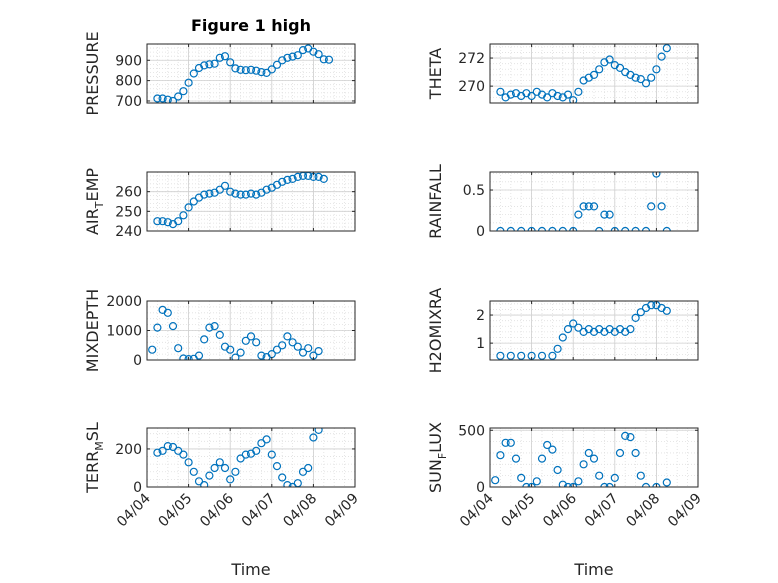  I want to click on y-axis-label: SUNFLUX, so click(437, 457).